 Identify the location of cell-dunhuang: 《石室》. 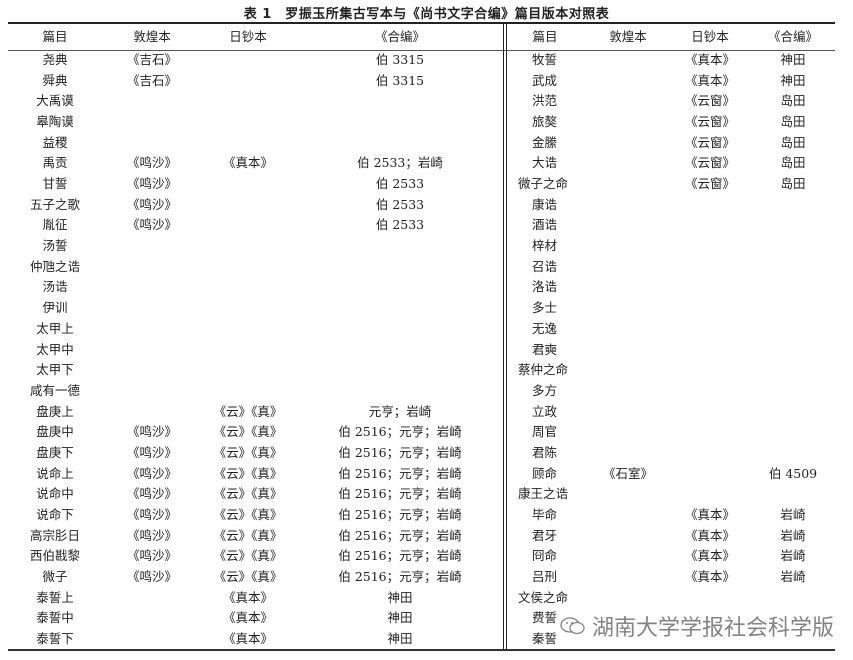
(628, 473).